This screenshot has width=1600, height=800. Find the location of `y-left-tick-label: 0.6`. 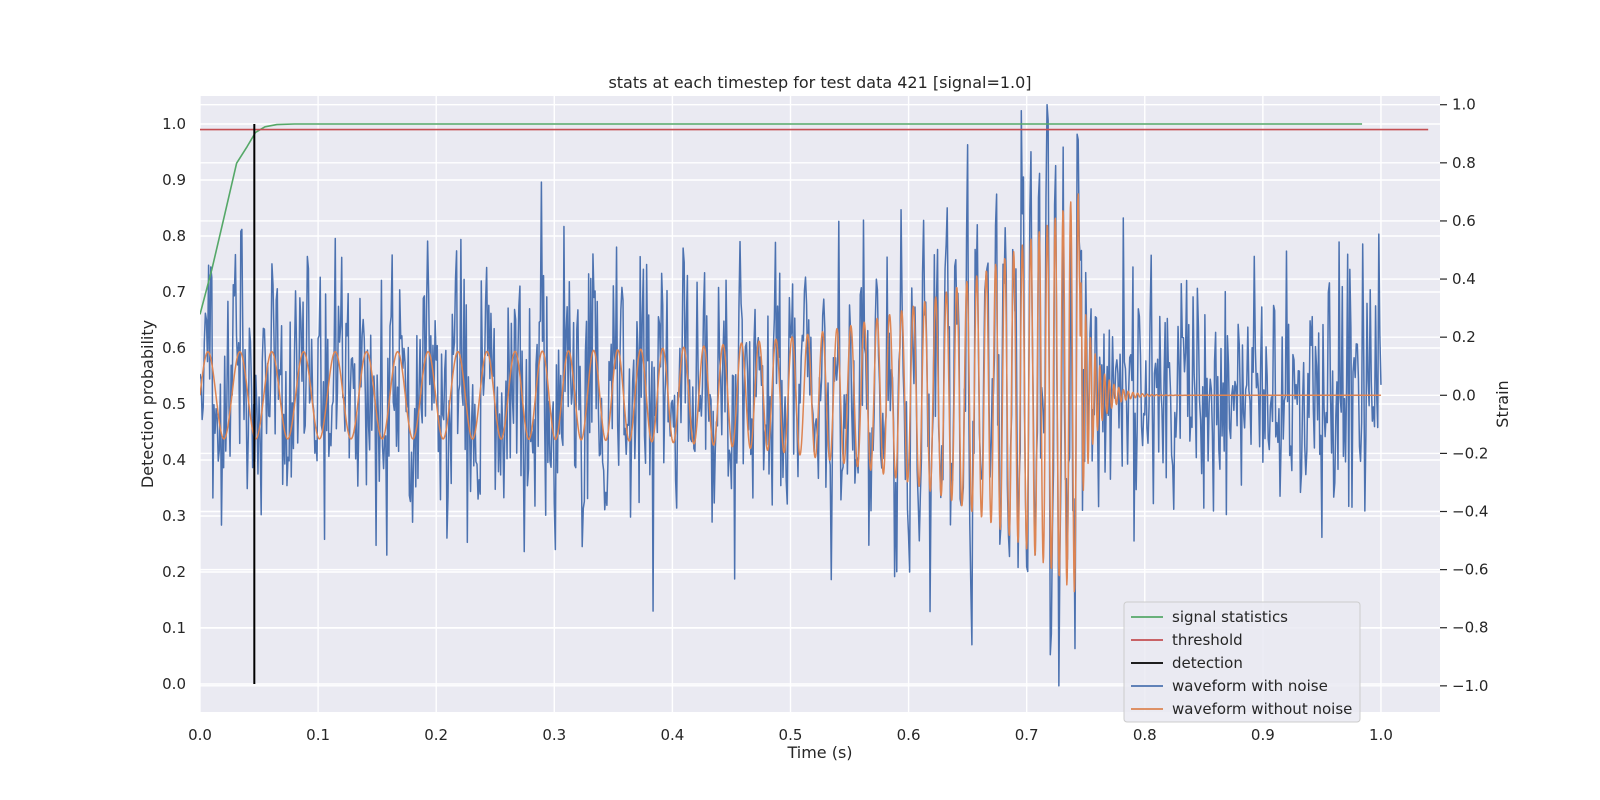

y-left-tick-label: 0.6 is located at coordinates (174, 348).